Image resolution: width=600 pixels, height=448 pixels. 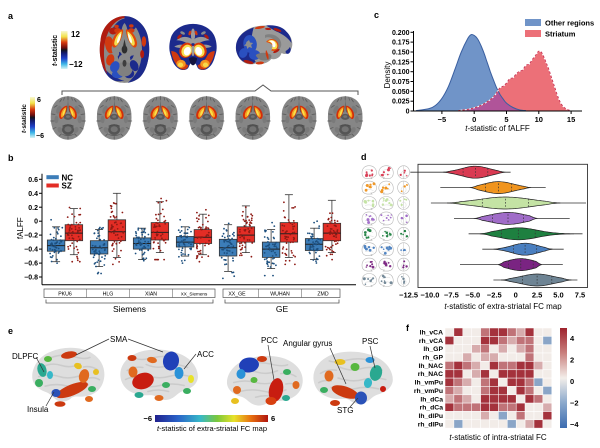 I want to click on svg-text: 5, so click(x=506, y=119).